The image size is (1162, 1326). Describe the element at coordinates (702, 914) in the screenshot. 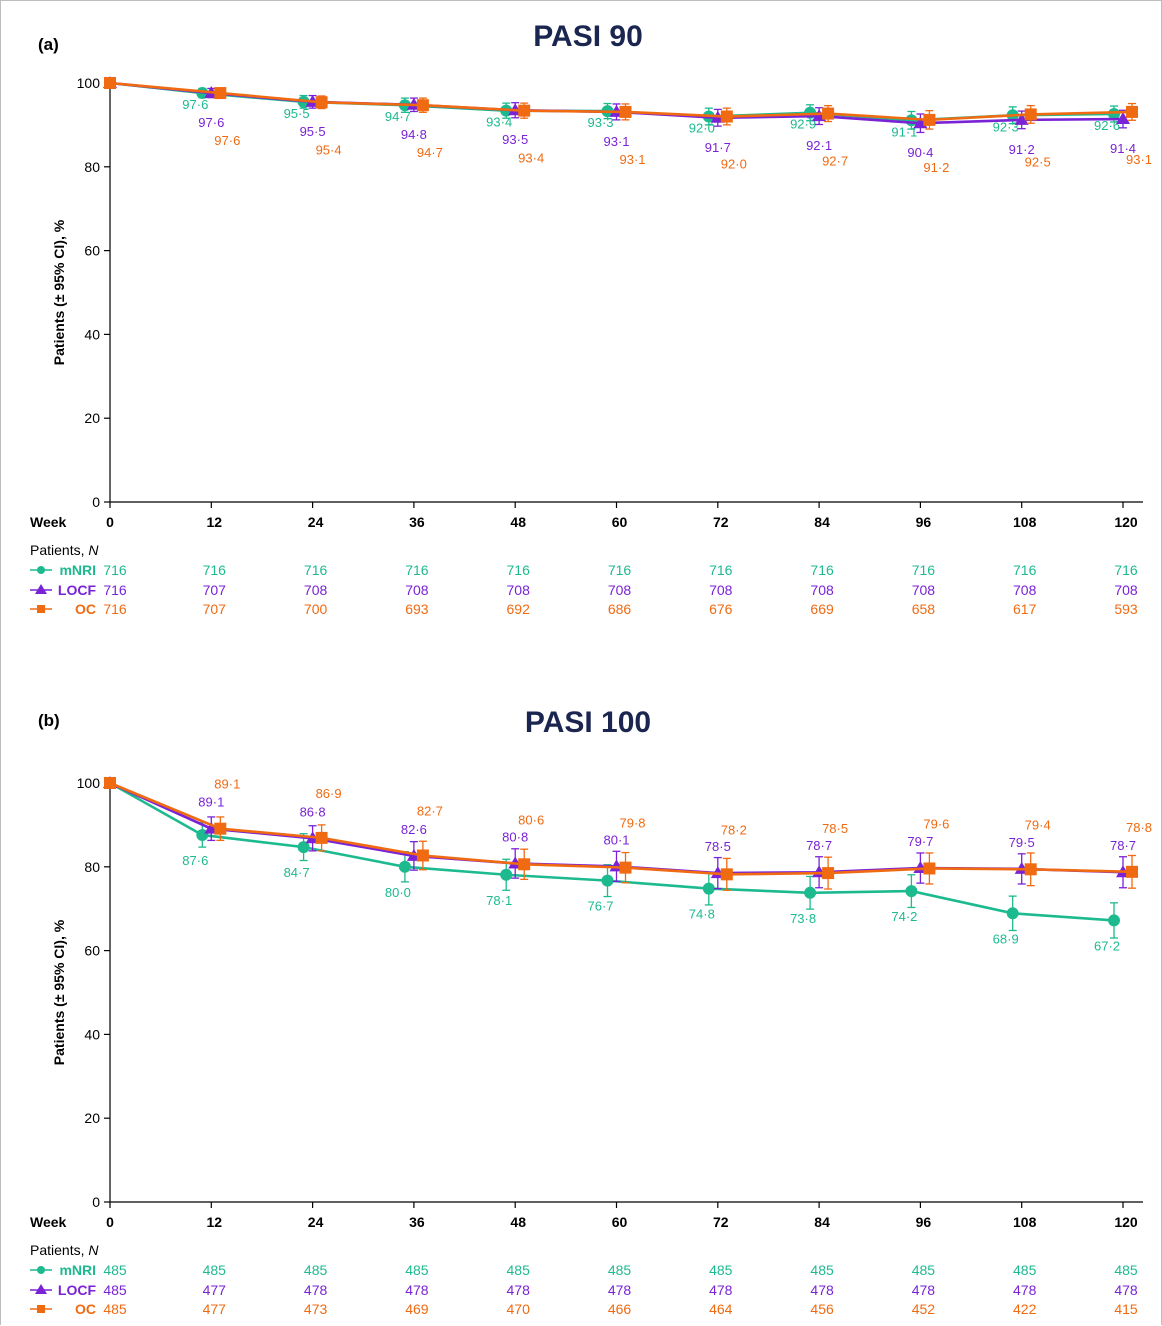

I see `data-label: 74·8` at that location.